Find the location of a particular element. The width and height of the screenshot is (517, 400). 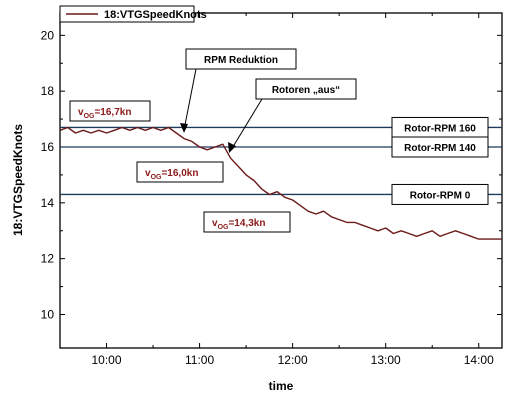

annotation-box-rotoren-aus is located at coordinates (306, 89).